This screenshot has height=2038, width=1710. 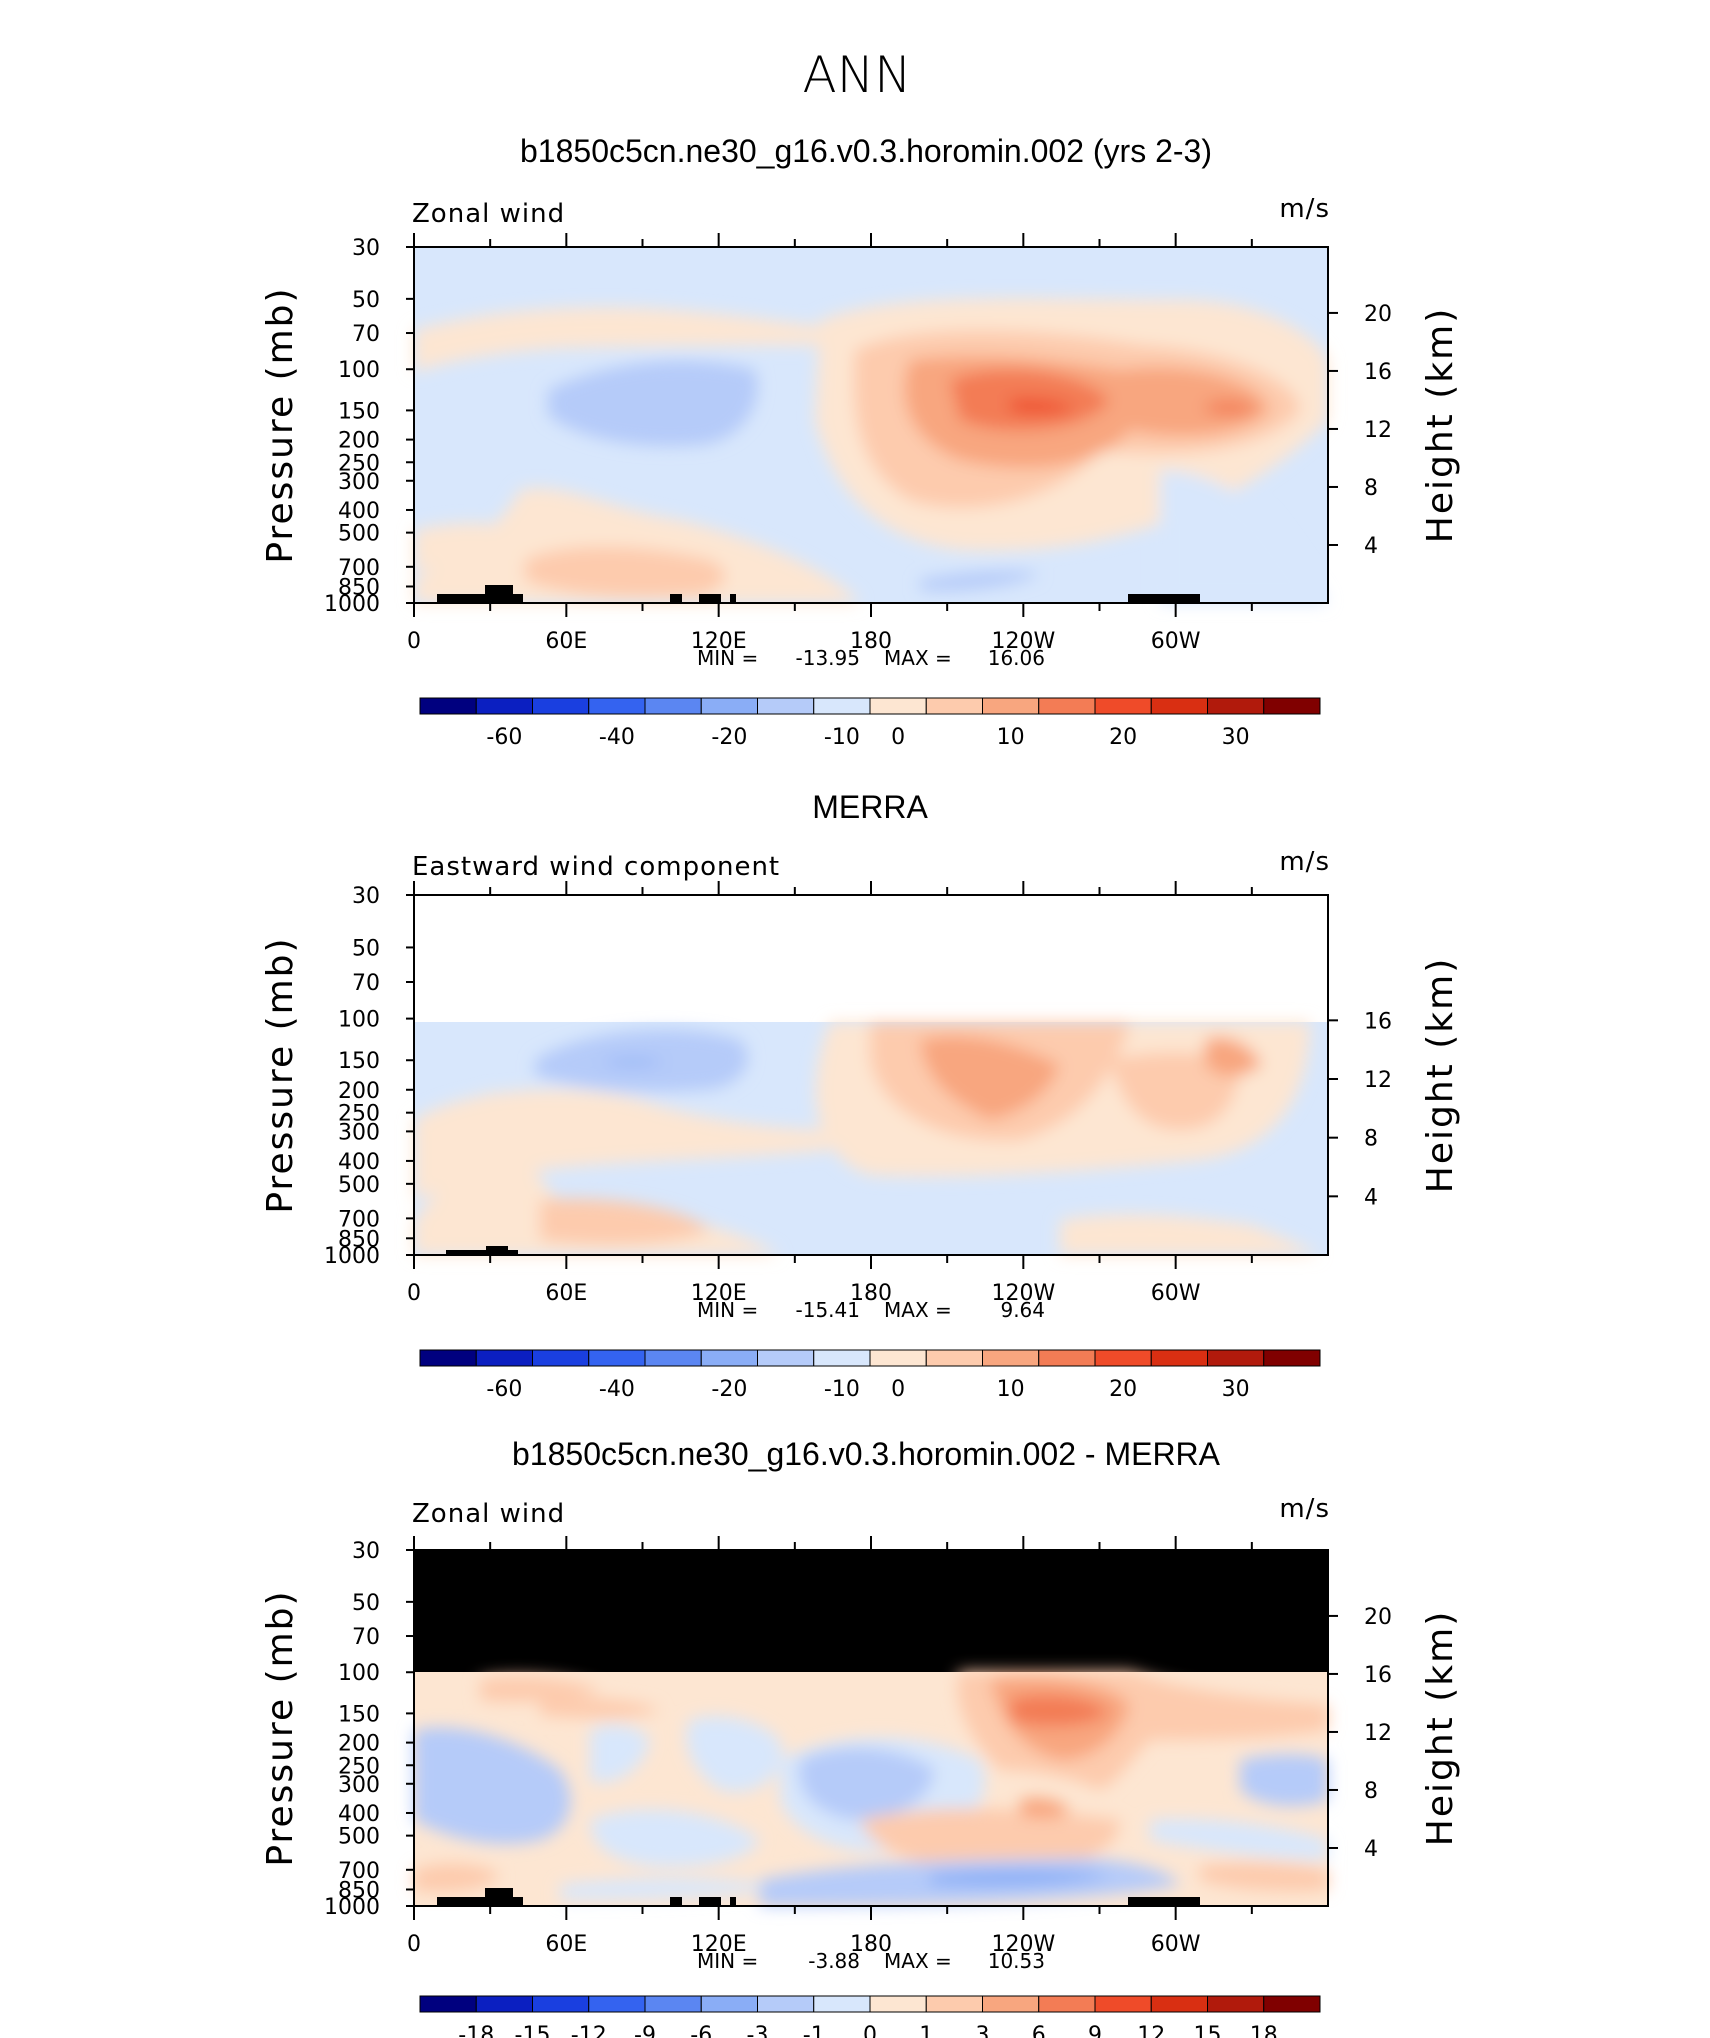 What do you see at coordinates (280, 1727) in the screenshot?
I see `panel-3-ylabel: Pressure (mb)` at bounding box center [280, 1727].